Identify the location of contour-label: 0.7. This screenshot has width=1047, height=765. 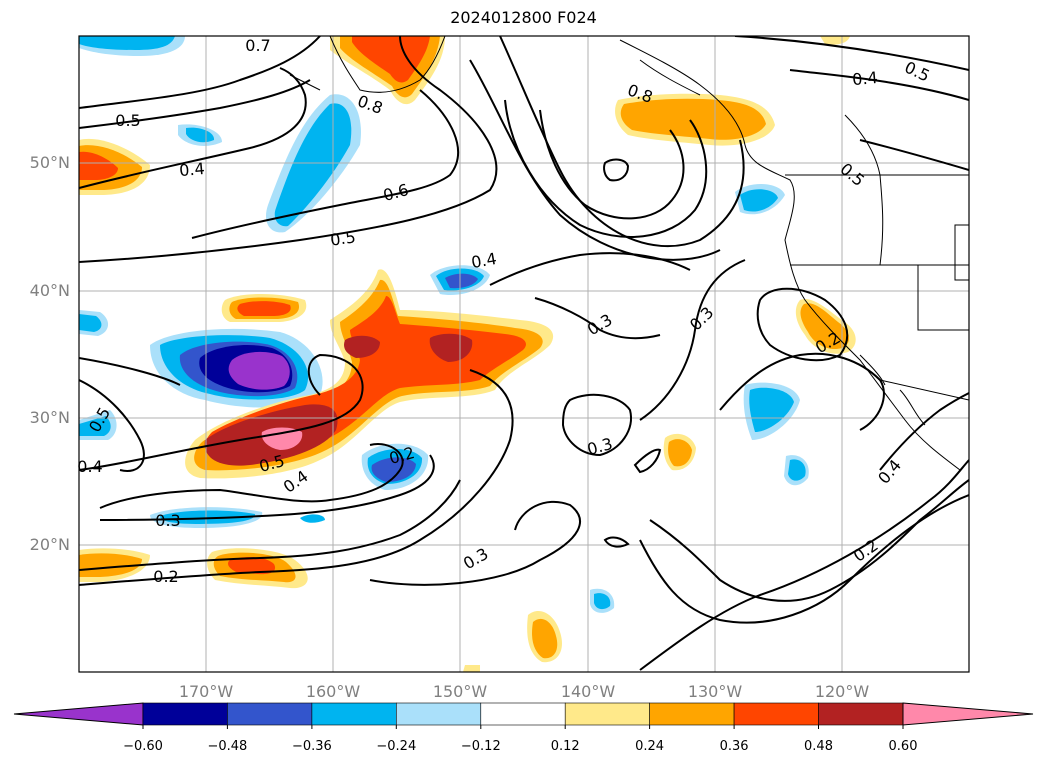
(257, 45).